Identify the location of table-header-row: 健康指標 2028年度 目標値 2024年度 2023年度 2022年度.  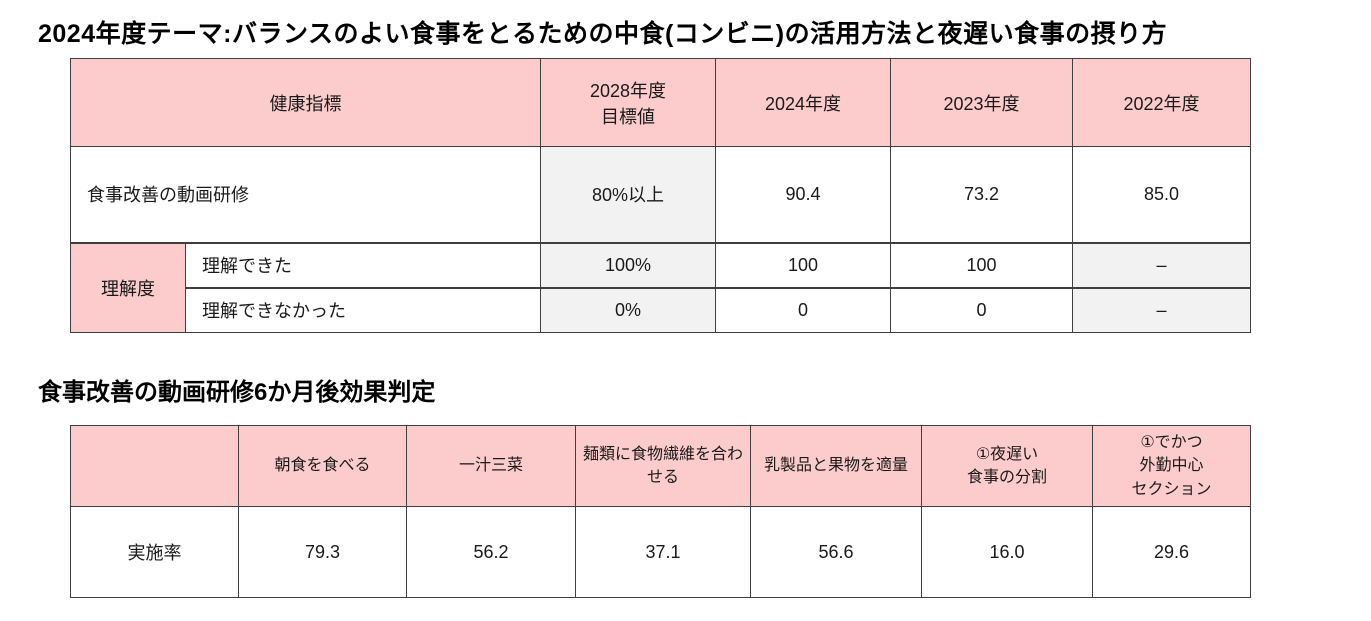
(660, 102).